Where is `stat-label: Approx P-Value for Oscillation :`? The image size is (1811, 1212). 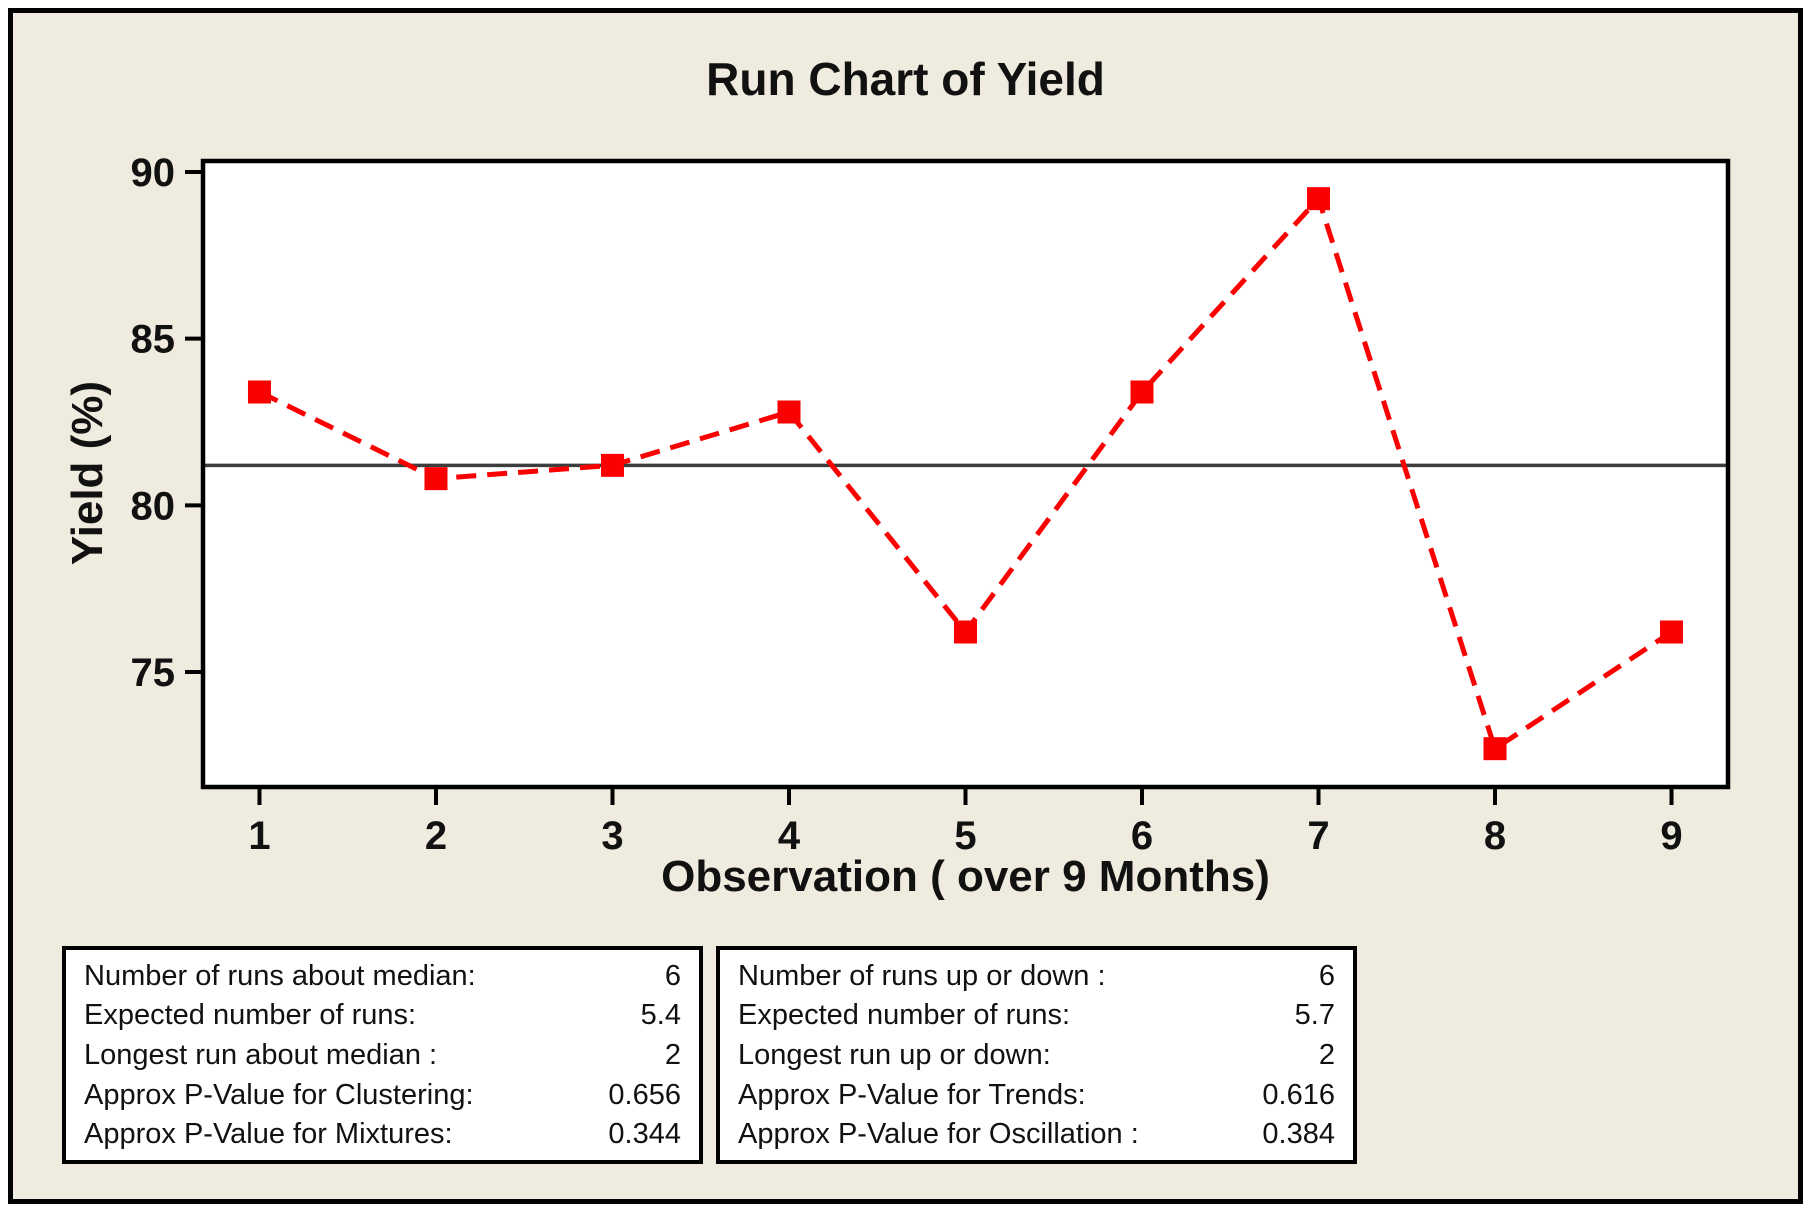 stat-label: Approx P-Value for Oscillation : is located at coordinates (938, 1134).